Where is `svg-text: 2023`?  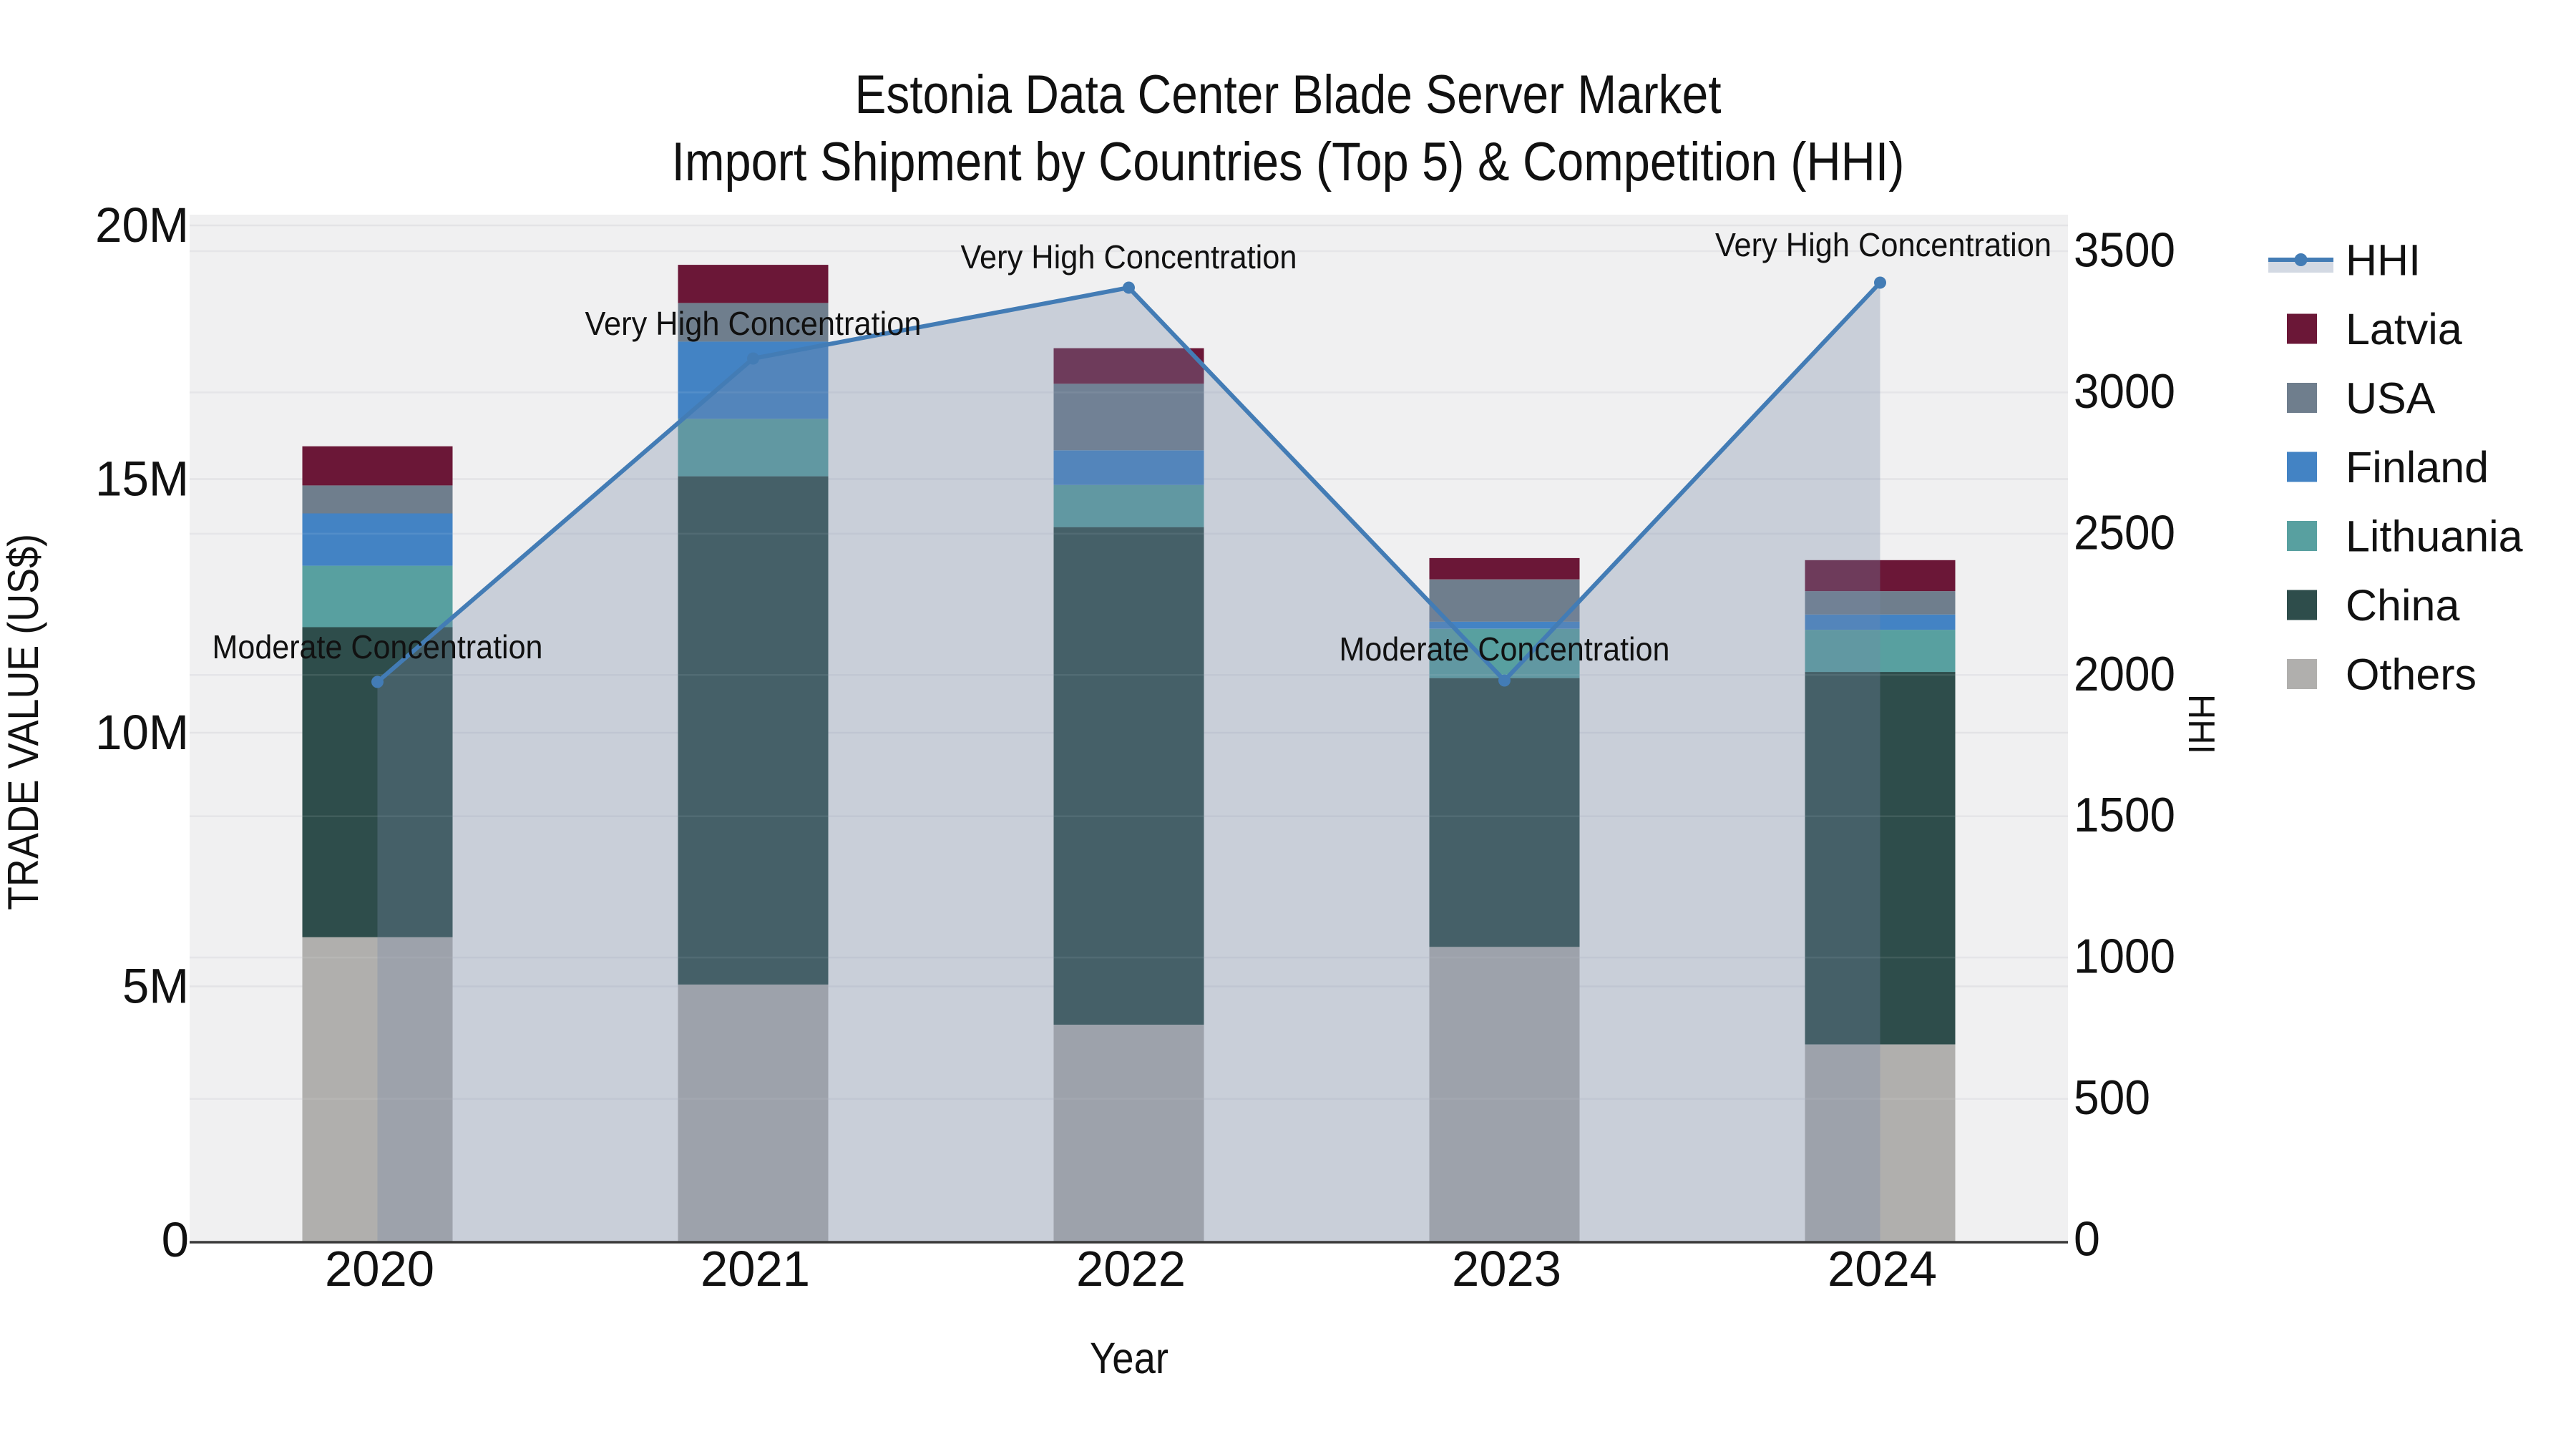 svg-text: 2023 is located at coordinates (1506, 1269).